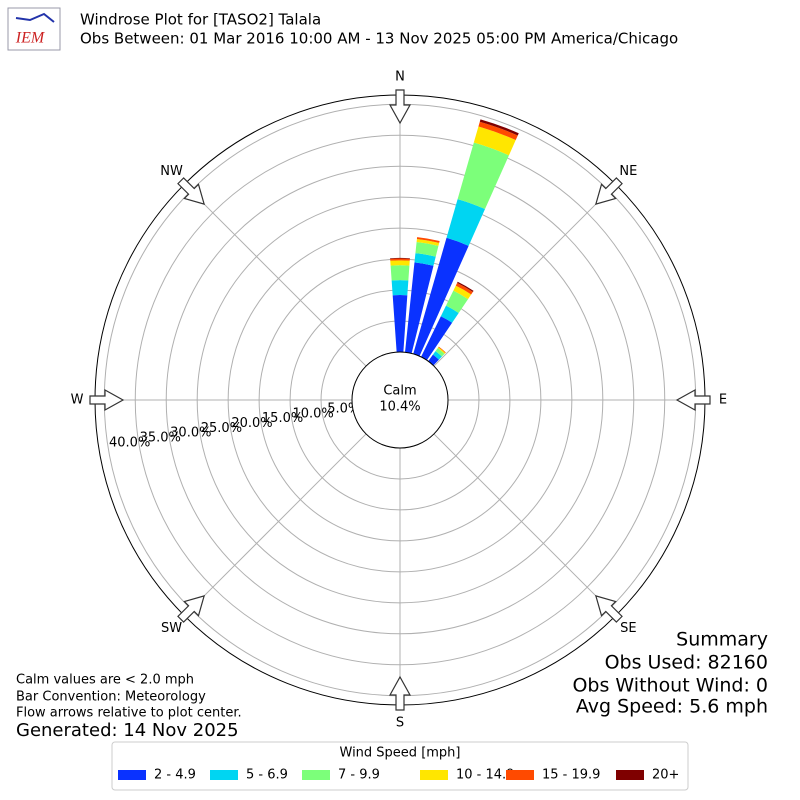 The height and width of the screenshot is (800, 800). Describe the element at coordinates (251, 423) in the screenshot. I see `y-tick-label: 20.0%` at that location.